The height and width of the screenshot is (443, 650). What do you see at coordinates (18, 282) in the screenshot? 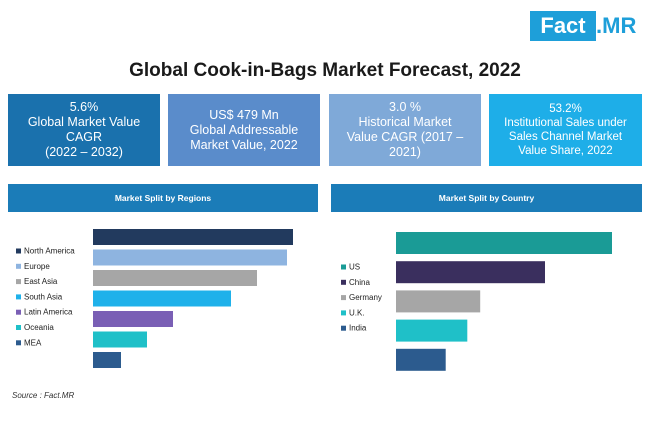
I see `legend-swatch-east-asia` at bounding box center [18, 282].